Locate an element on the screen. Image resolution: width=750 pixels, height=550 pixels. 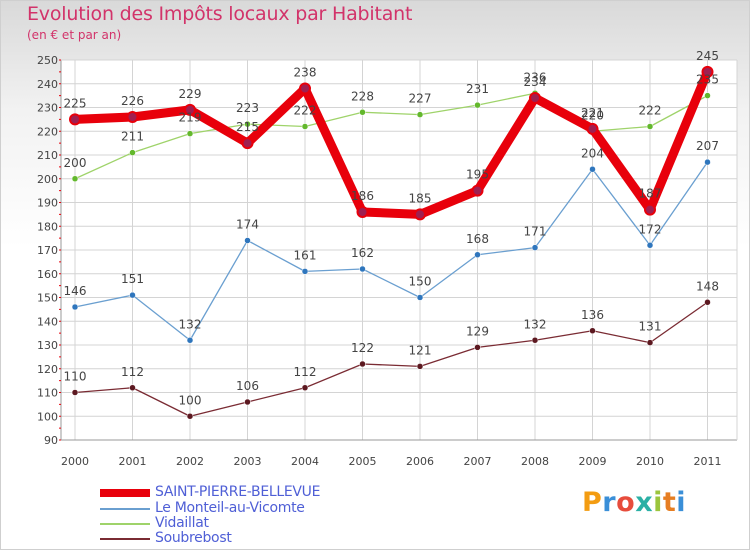
data-label: 148 is located at coordinates (707, 286).